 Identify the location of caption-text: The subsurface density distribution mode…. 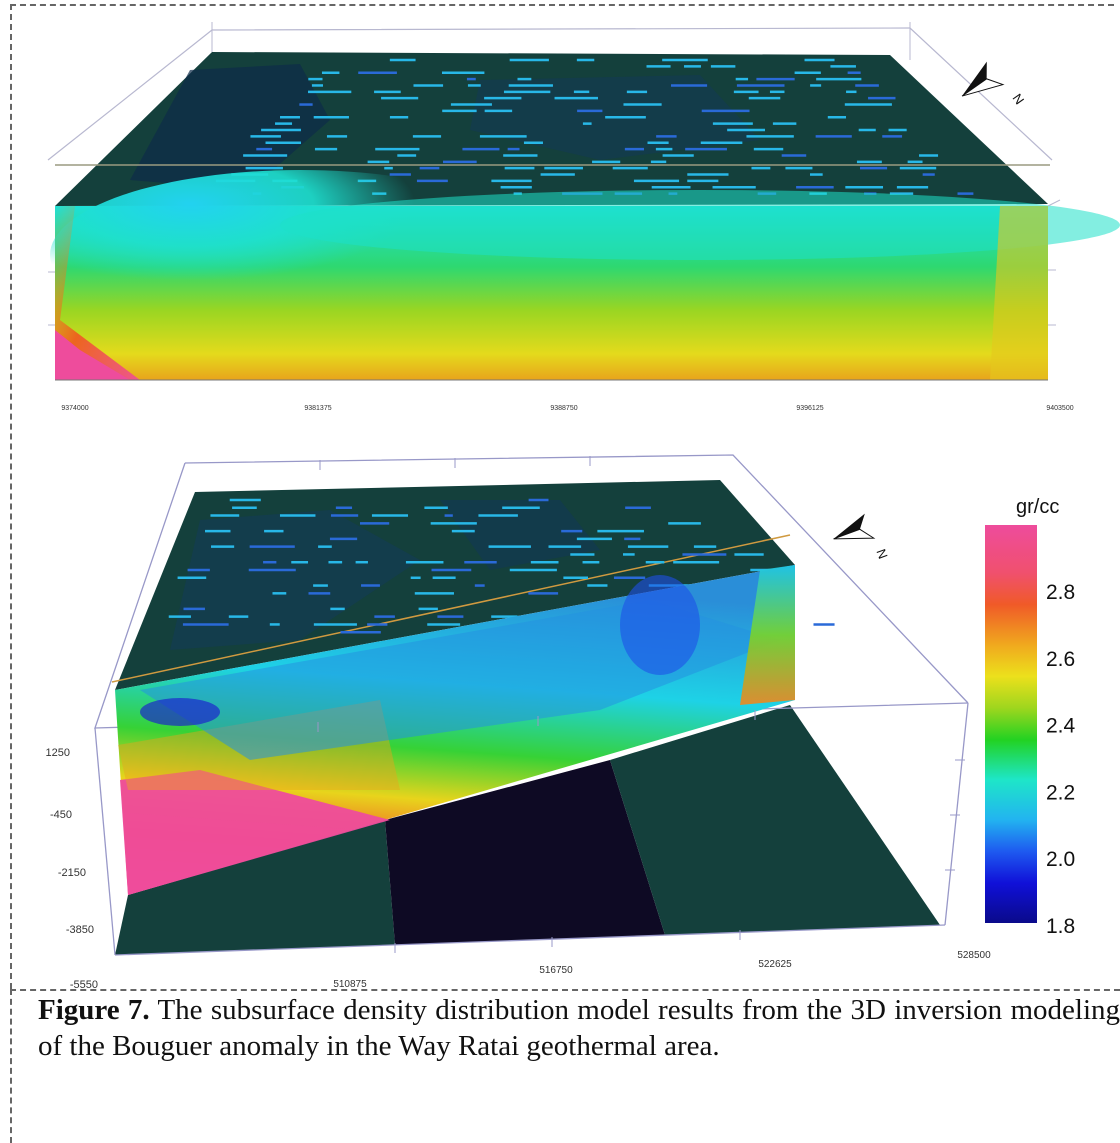
(579, 1028).